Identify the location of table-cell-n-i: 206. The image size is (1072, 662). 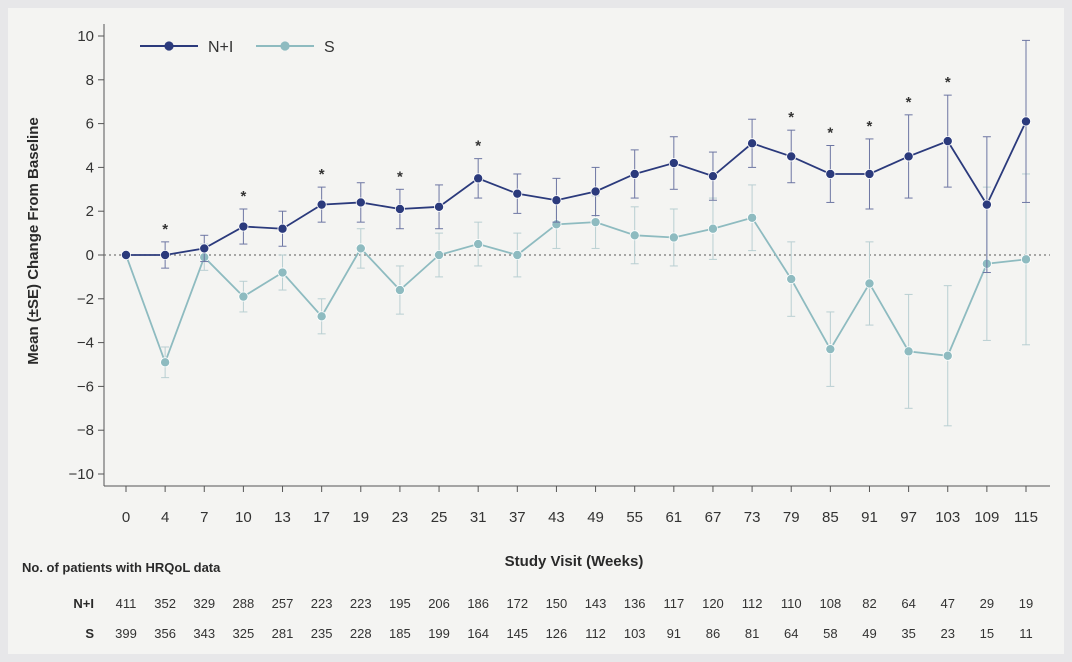
(439, 603).